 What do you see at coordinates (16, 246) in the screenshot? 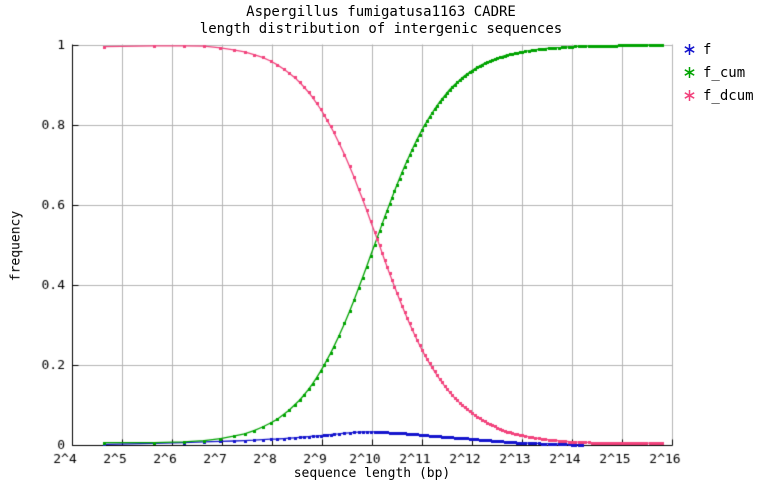
I see `y-axis-label: frequency` at bounding box center [16, 246].